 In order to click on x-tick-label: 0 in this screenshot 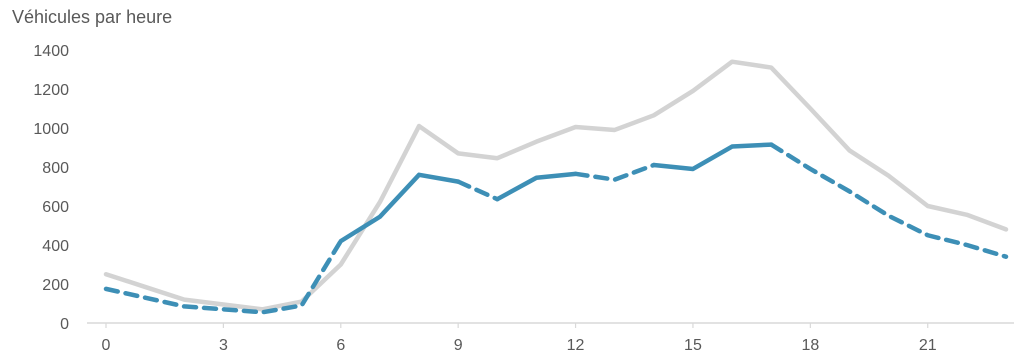, I will do `click(106, 345)`.